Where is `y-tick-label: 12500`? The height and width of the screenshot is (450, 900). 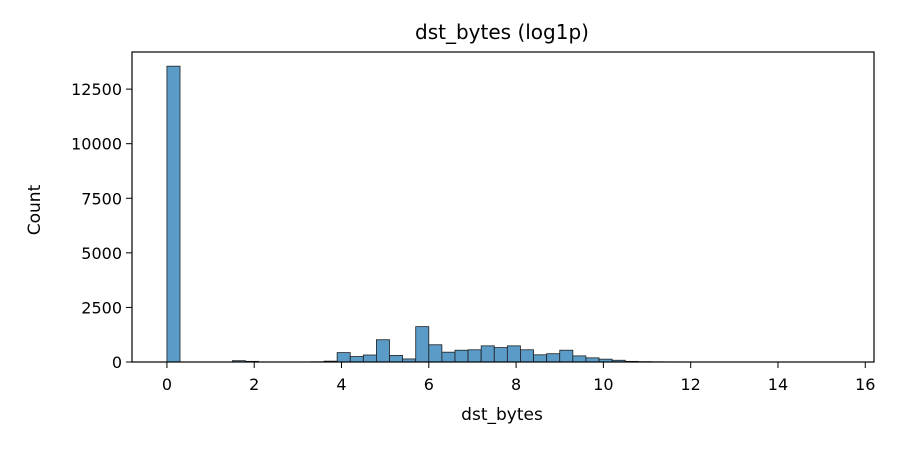
y-tick-label: 12500 is located at coordinates (96, 89).